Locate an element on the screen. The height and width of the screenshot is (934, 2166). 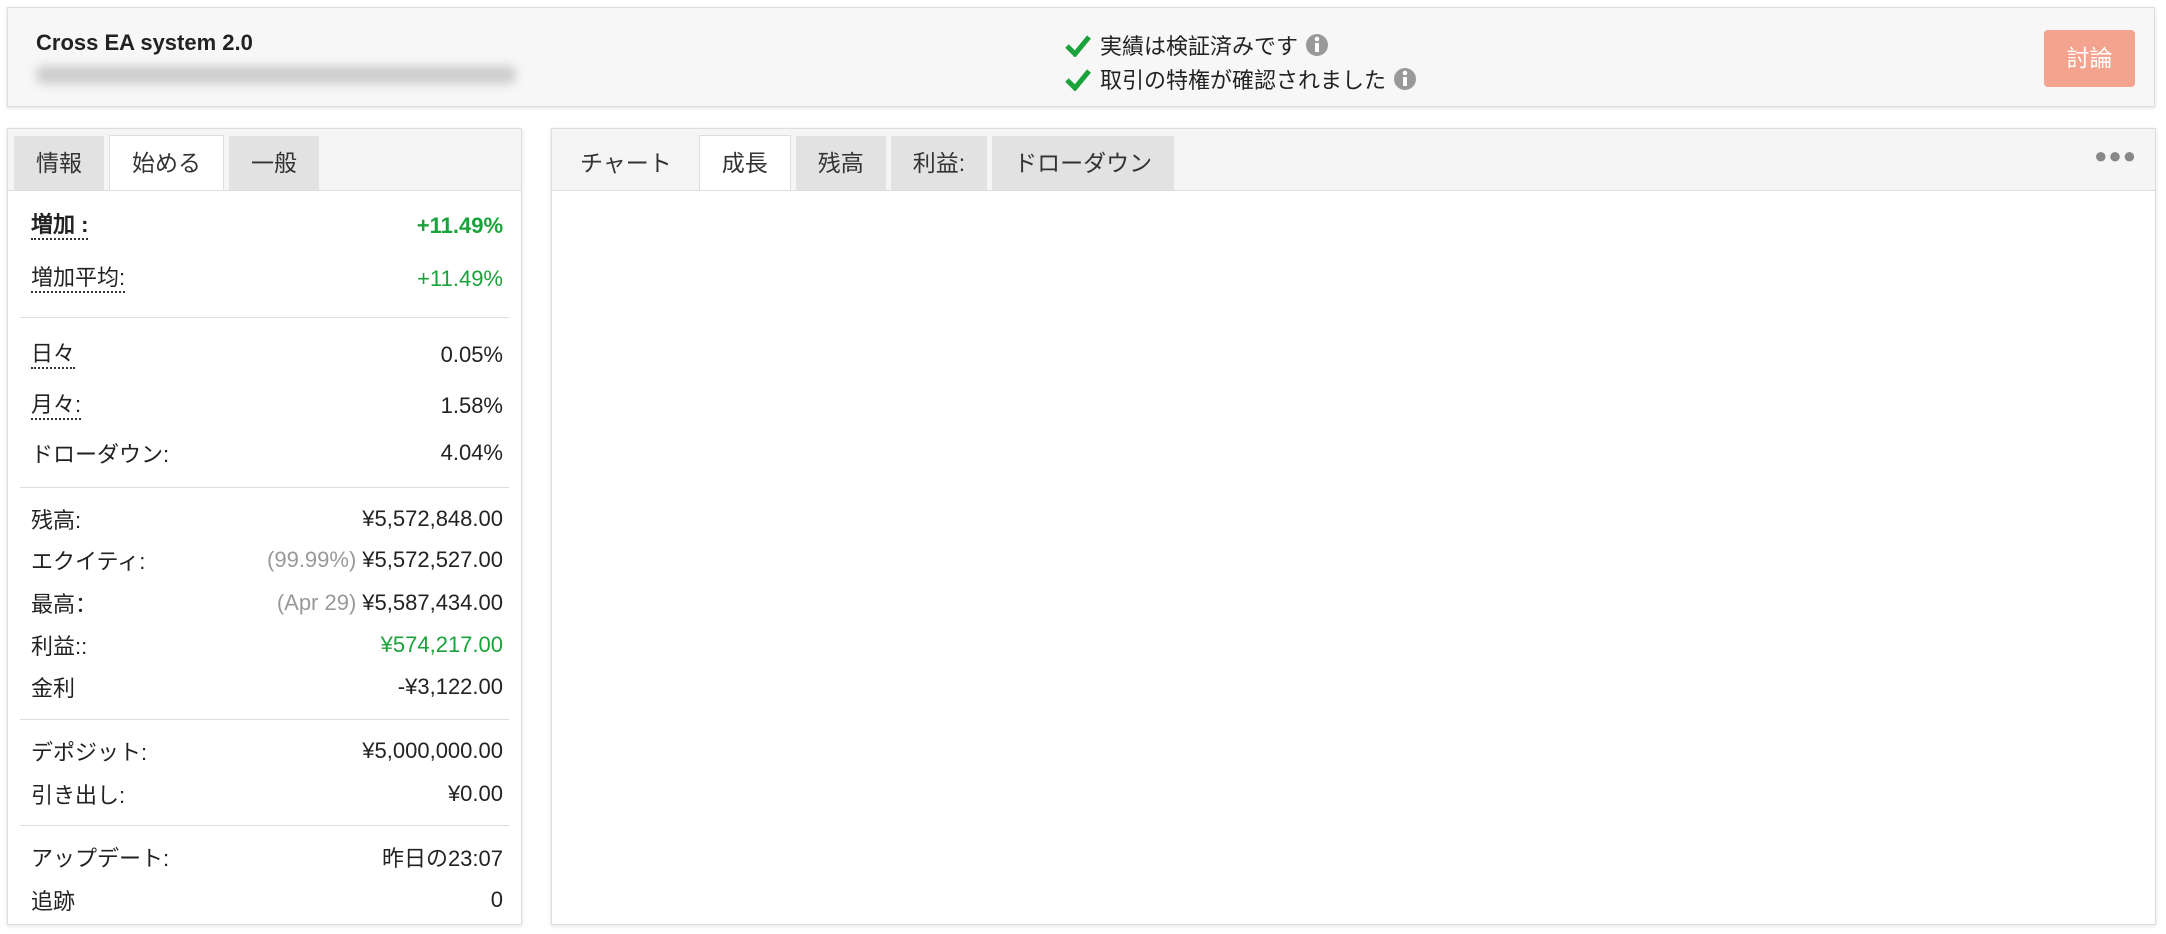
stat-label: 残高: is located at coordinates (56, 520).